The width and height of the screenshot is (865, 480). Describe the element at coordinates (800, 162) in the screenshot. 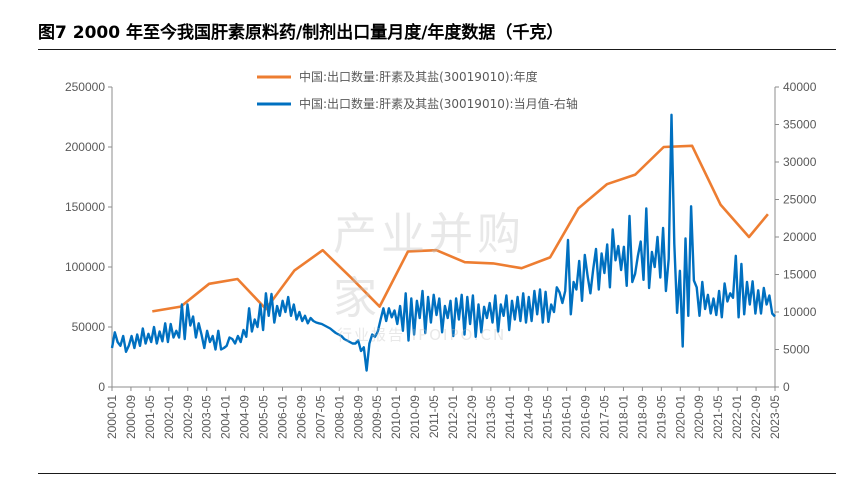

I see `y-right-tick-label: 30000` at that location.